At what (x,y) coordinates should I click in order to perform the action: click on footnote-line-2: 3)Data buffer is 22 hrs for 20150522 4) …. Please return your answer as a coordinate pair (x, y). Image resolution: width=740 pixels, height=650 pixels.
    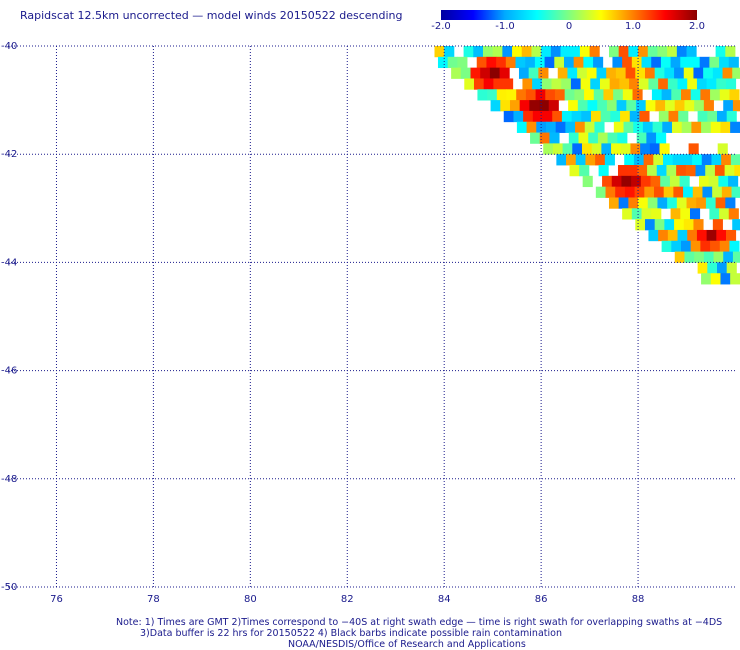
    Looking at the image, I should click on (351, 633).